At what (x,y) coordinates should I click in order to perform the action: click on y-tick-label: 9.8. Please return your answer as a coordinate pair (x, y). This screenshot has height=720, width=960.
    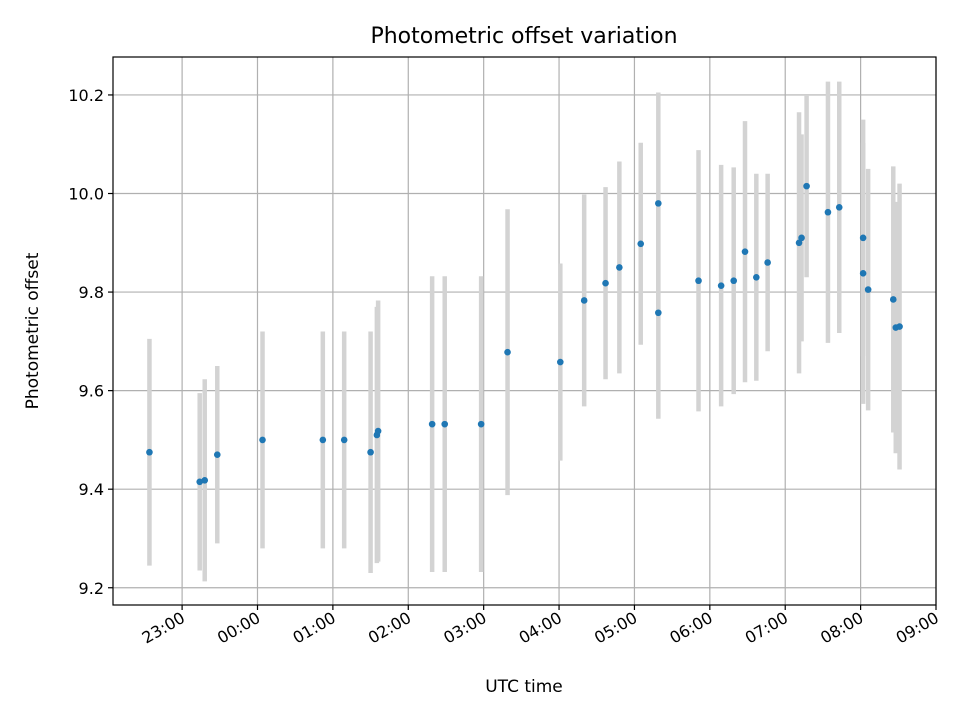
    Looking at the image, I should click on (91, 292).